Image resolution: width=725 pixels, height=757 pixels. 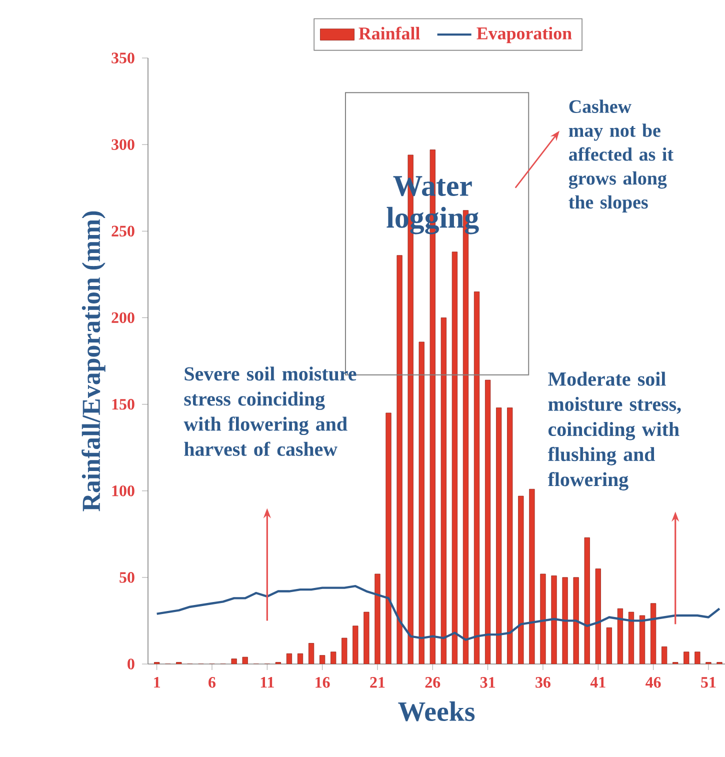 I want to click on annotation: Cashew may not be affected as it grows along the slopes, so click(x=621, y=156).